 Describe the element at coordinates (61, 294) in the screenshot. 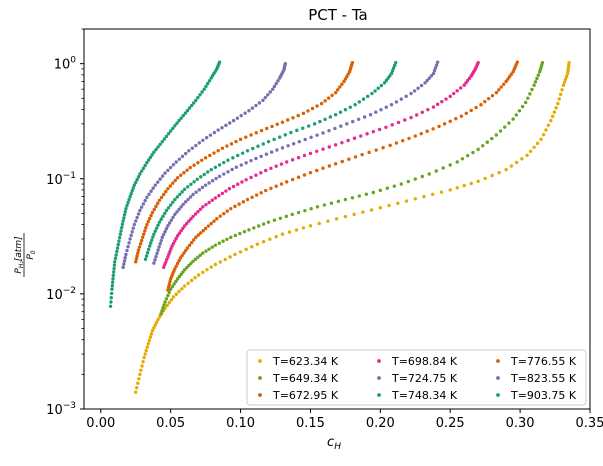

I see `y-tick-label: 10−2` at that location.